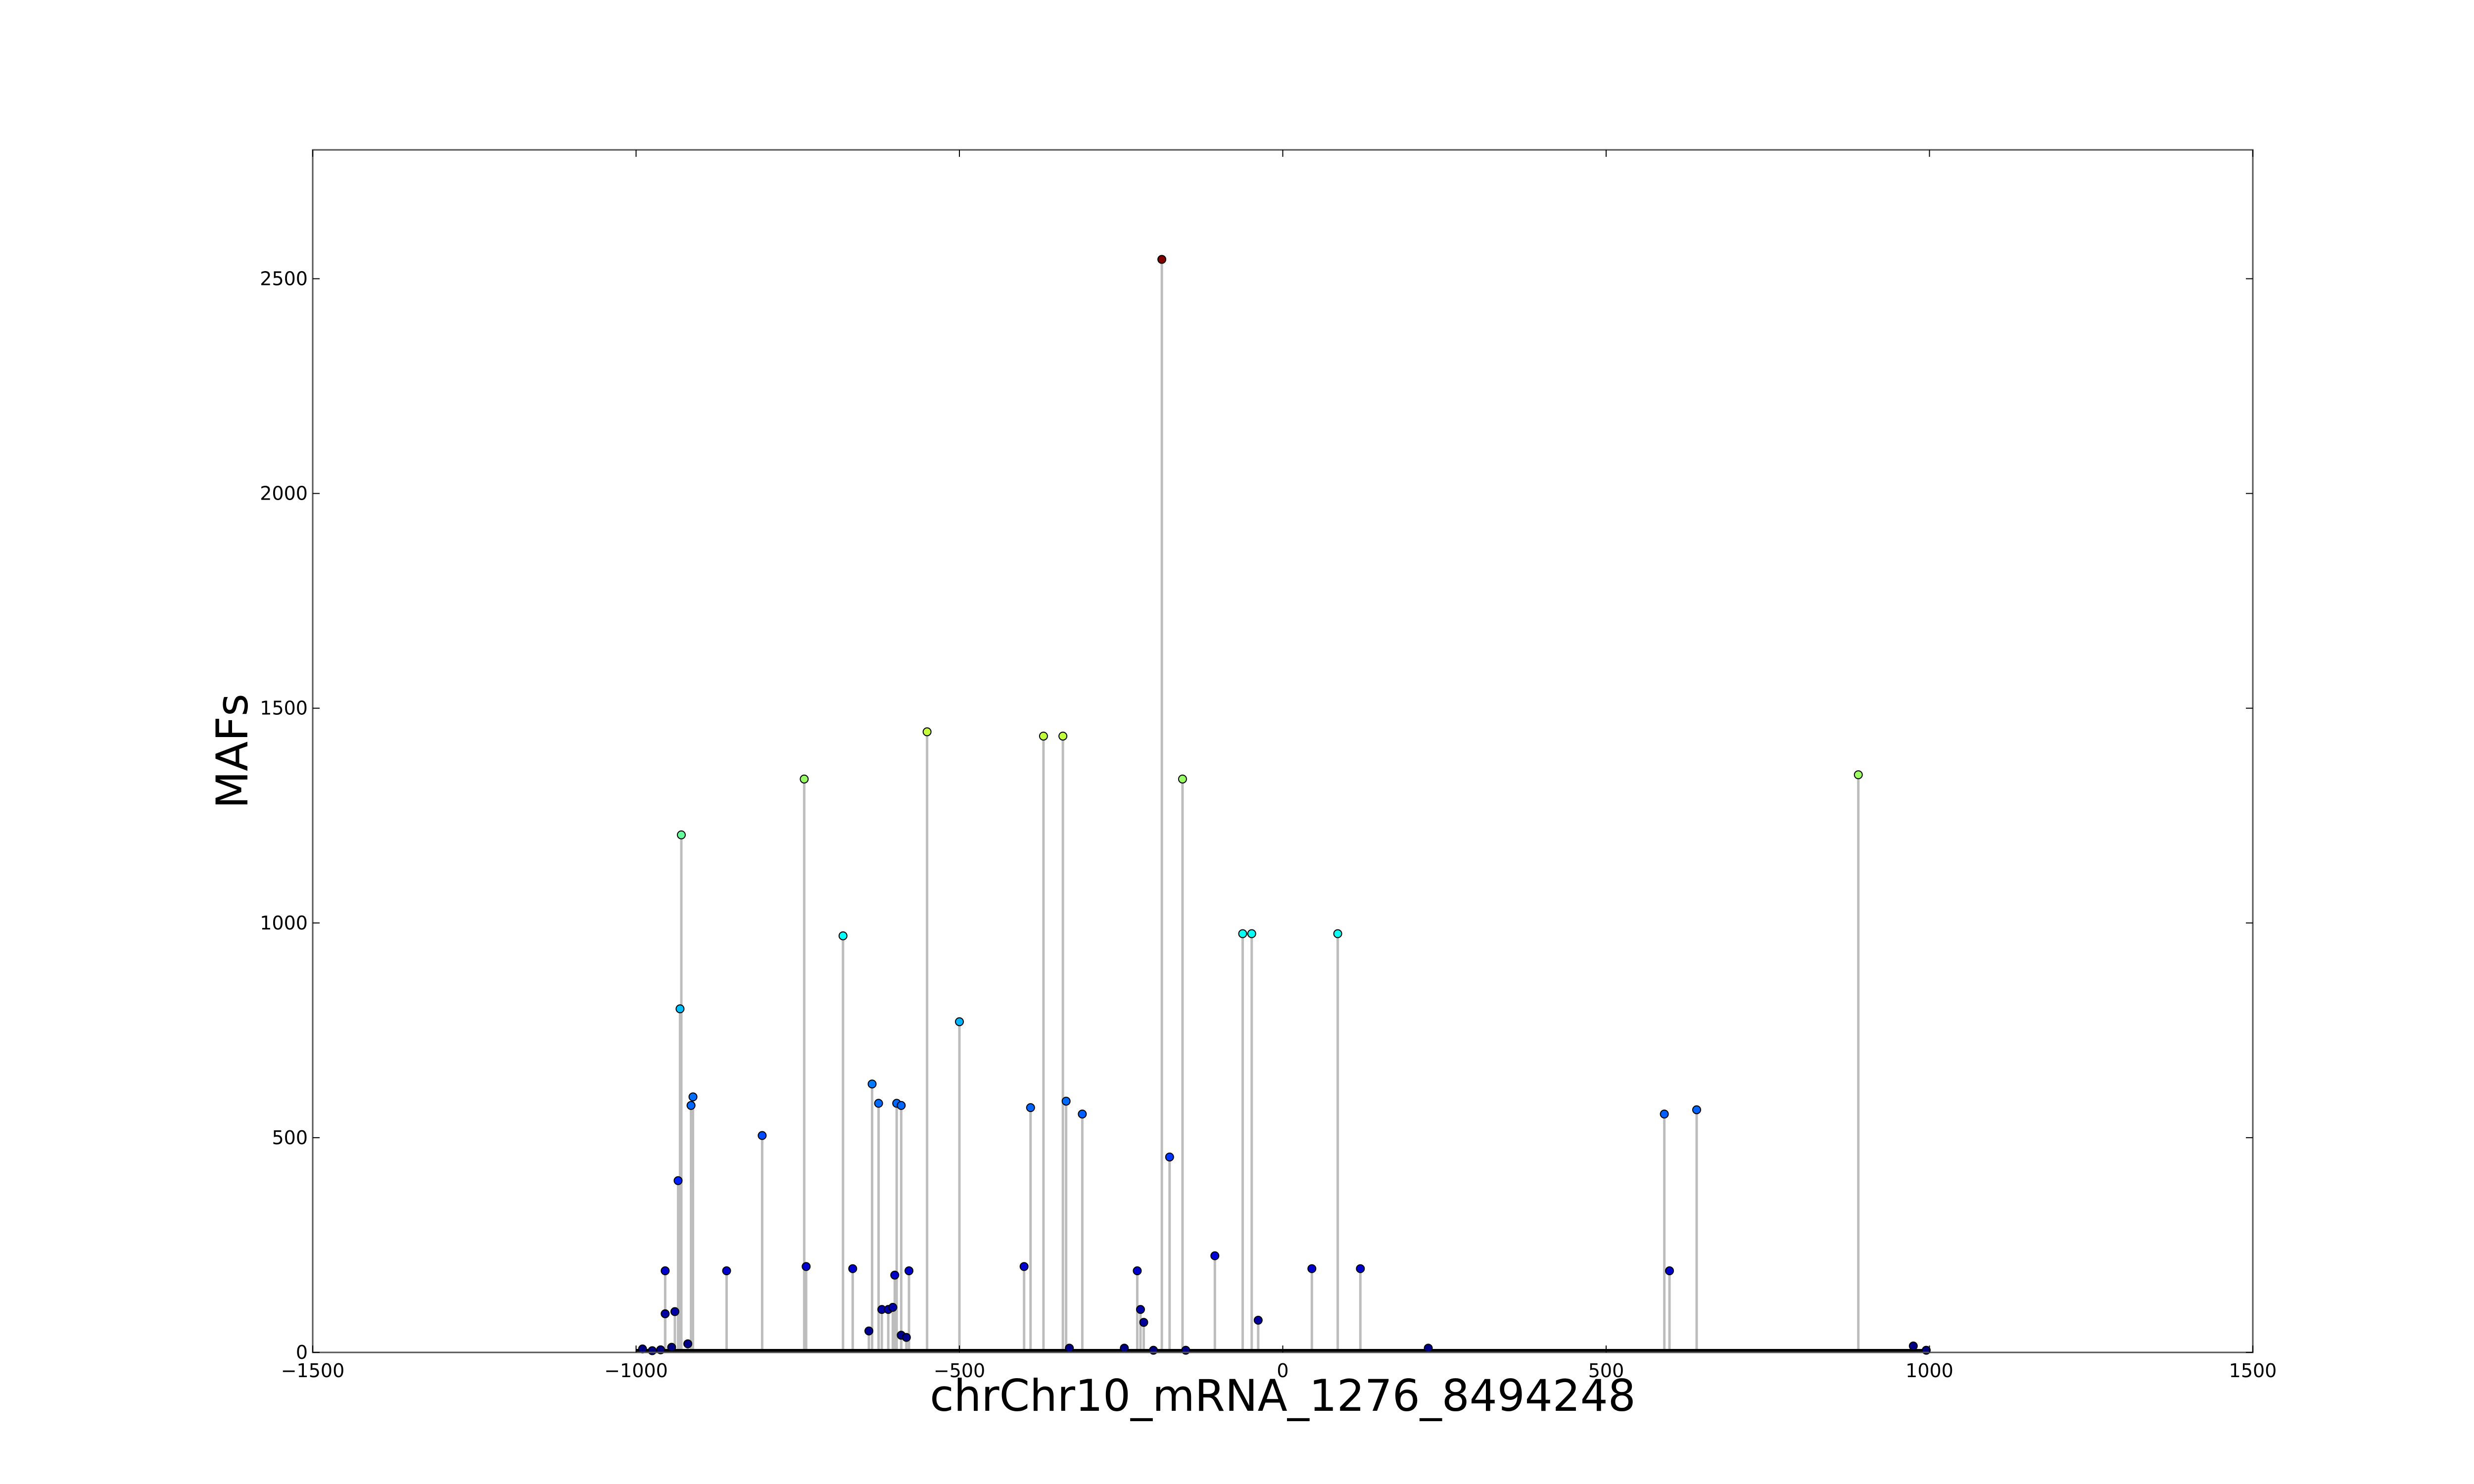 The height and width of the screenshot is (1484, 2474). What do you see at coordinates (284, 708) in the screenshot?
I see `y-tick-label: 1500` at bounding box center [284, 708].